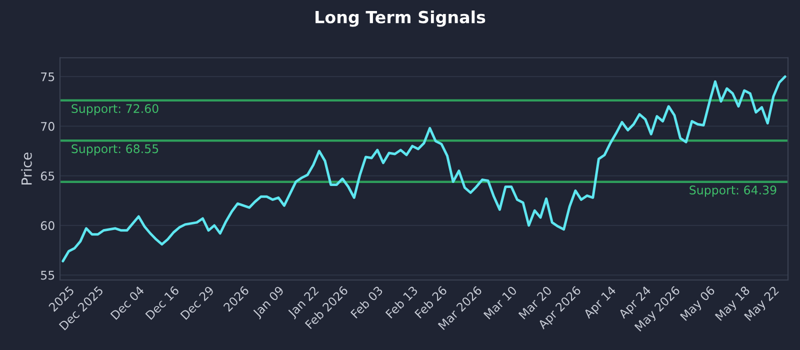  What do you see at coordinates (115, 110) in the screenshot?
I see `ref-line-label: Support: 72.60` at bounding box center [115, 110].